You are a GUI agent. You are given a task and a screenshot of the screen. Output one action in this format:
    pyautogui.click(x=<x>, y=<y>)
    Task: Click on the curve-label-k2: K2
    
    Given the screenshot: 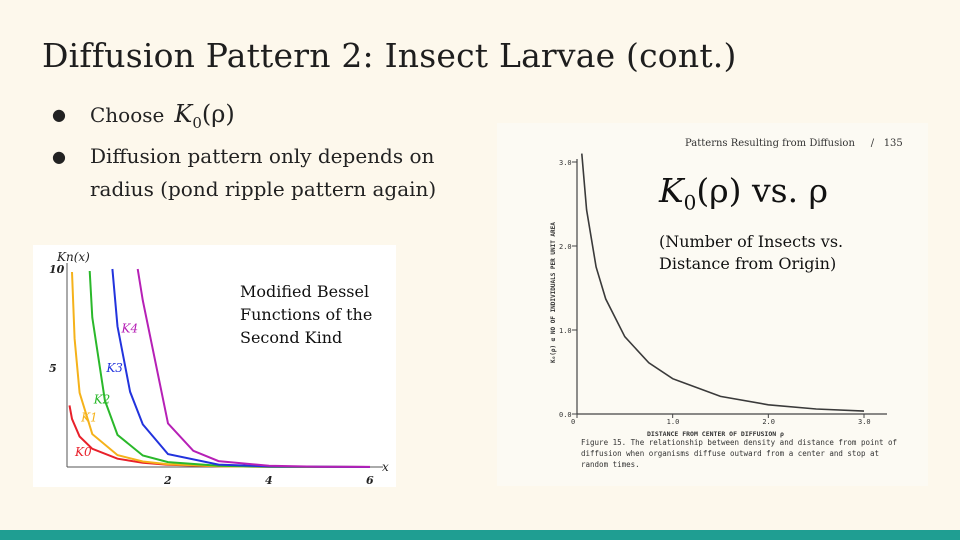 What is the action you would take?
    pyautogui.click(x=102, y=400)
    